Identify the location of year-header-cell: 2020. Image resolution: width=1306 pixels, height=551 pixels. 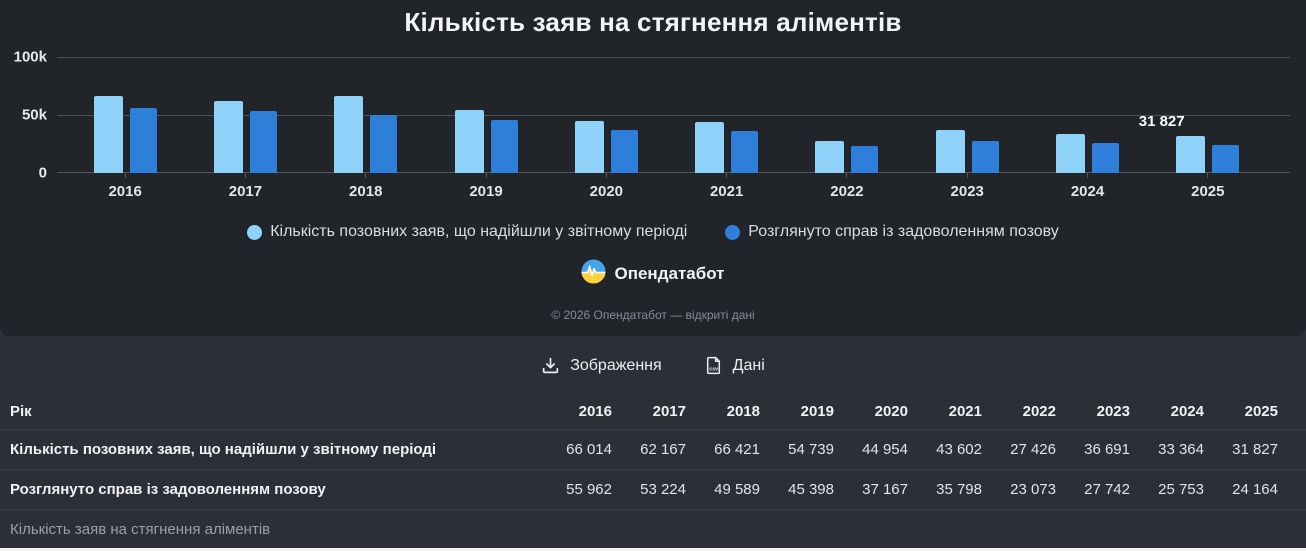
(891, 411).